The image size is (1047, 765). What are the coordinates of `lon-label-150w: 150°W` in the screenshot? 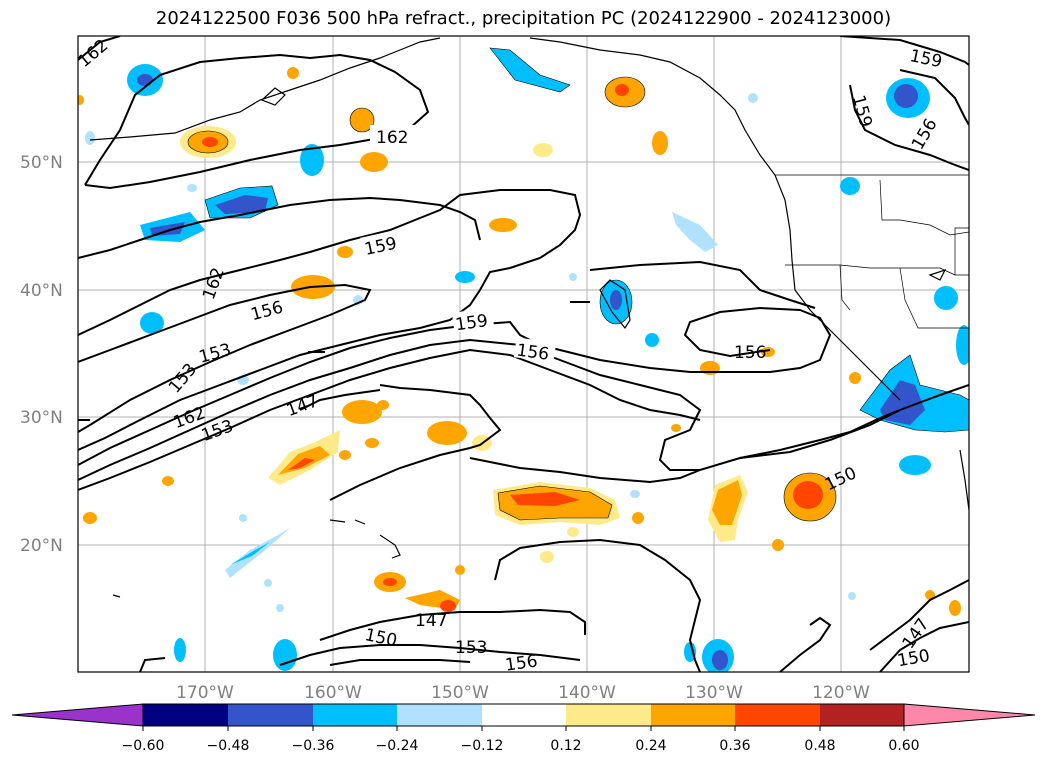 It's located at (460, 693).